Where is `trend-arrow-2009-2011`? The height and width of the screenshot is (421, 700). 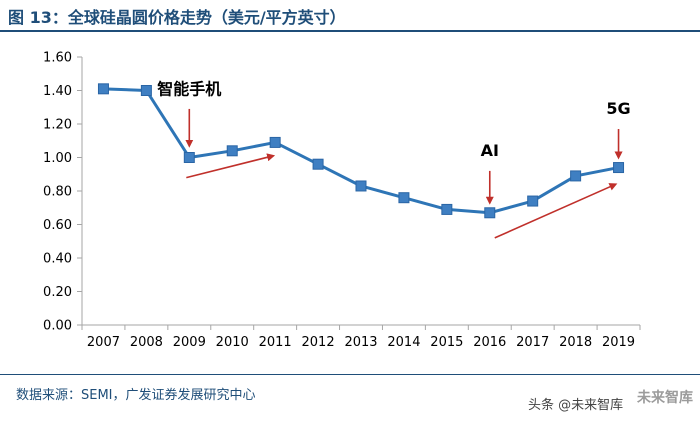 trend-arrow-2009-2011 is located at coordinates (231, 166).